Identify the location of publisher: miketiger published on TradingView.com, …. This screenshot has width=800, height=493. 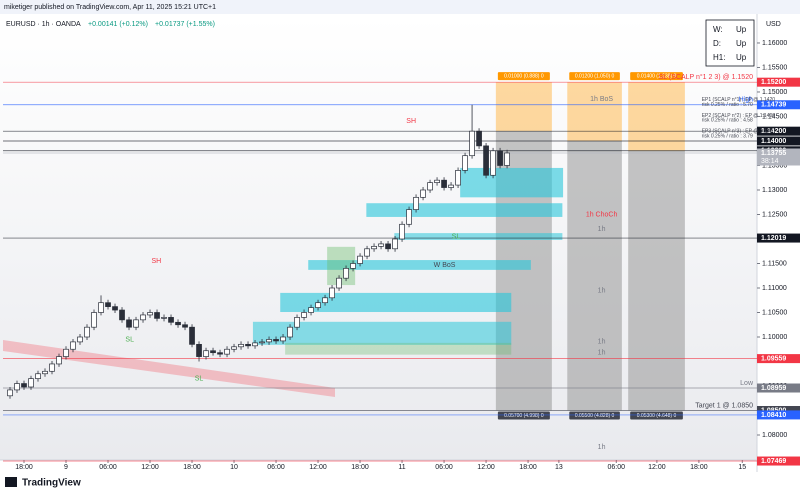
(110, 7).